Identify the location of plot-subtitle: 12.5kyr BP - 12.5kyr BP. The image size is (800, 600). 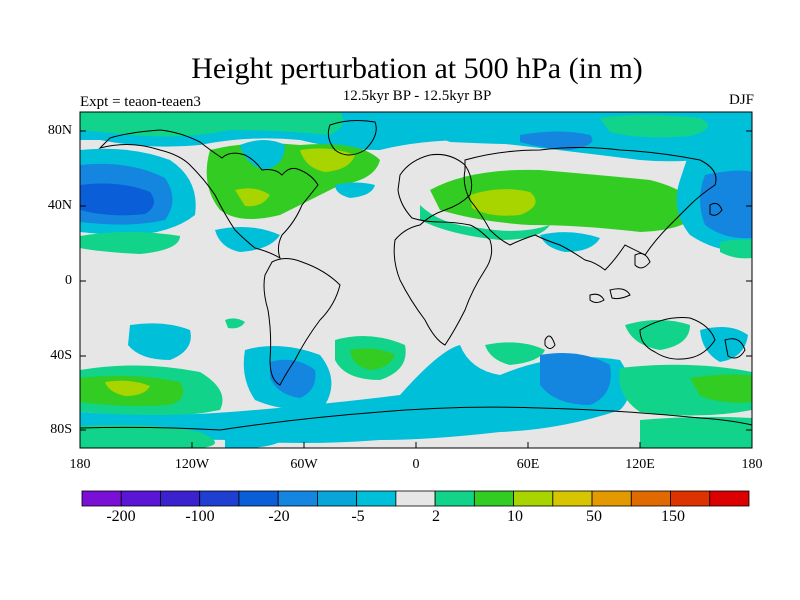
(417, 96).